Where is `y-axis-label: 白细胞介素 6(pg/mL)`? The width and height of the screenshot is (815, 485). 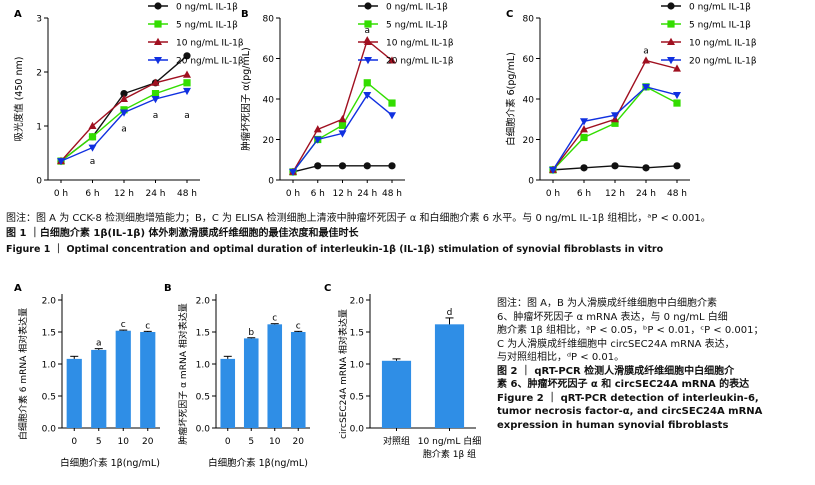 y-axis-label: 白细胞介素 6(pg/mL) is located at coordinates (511, 99).